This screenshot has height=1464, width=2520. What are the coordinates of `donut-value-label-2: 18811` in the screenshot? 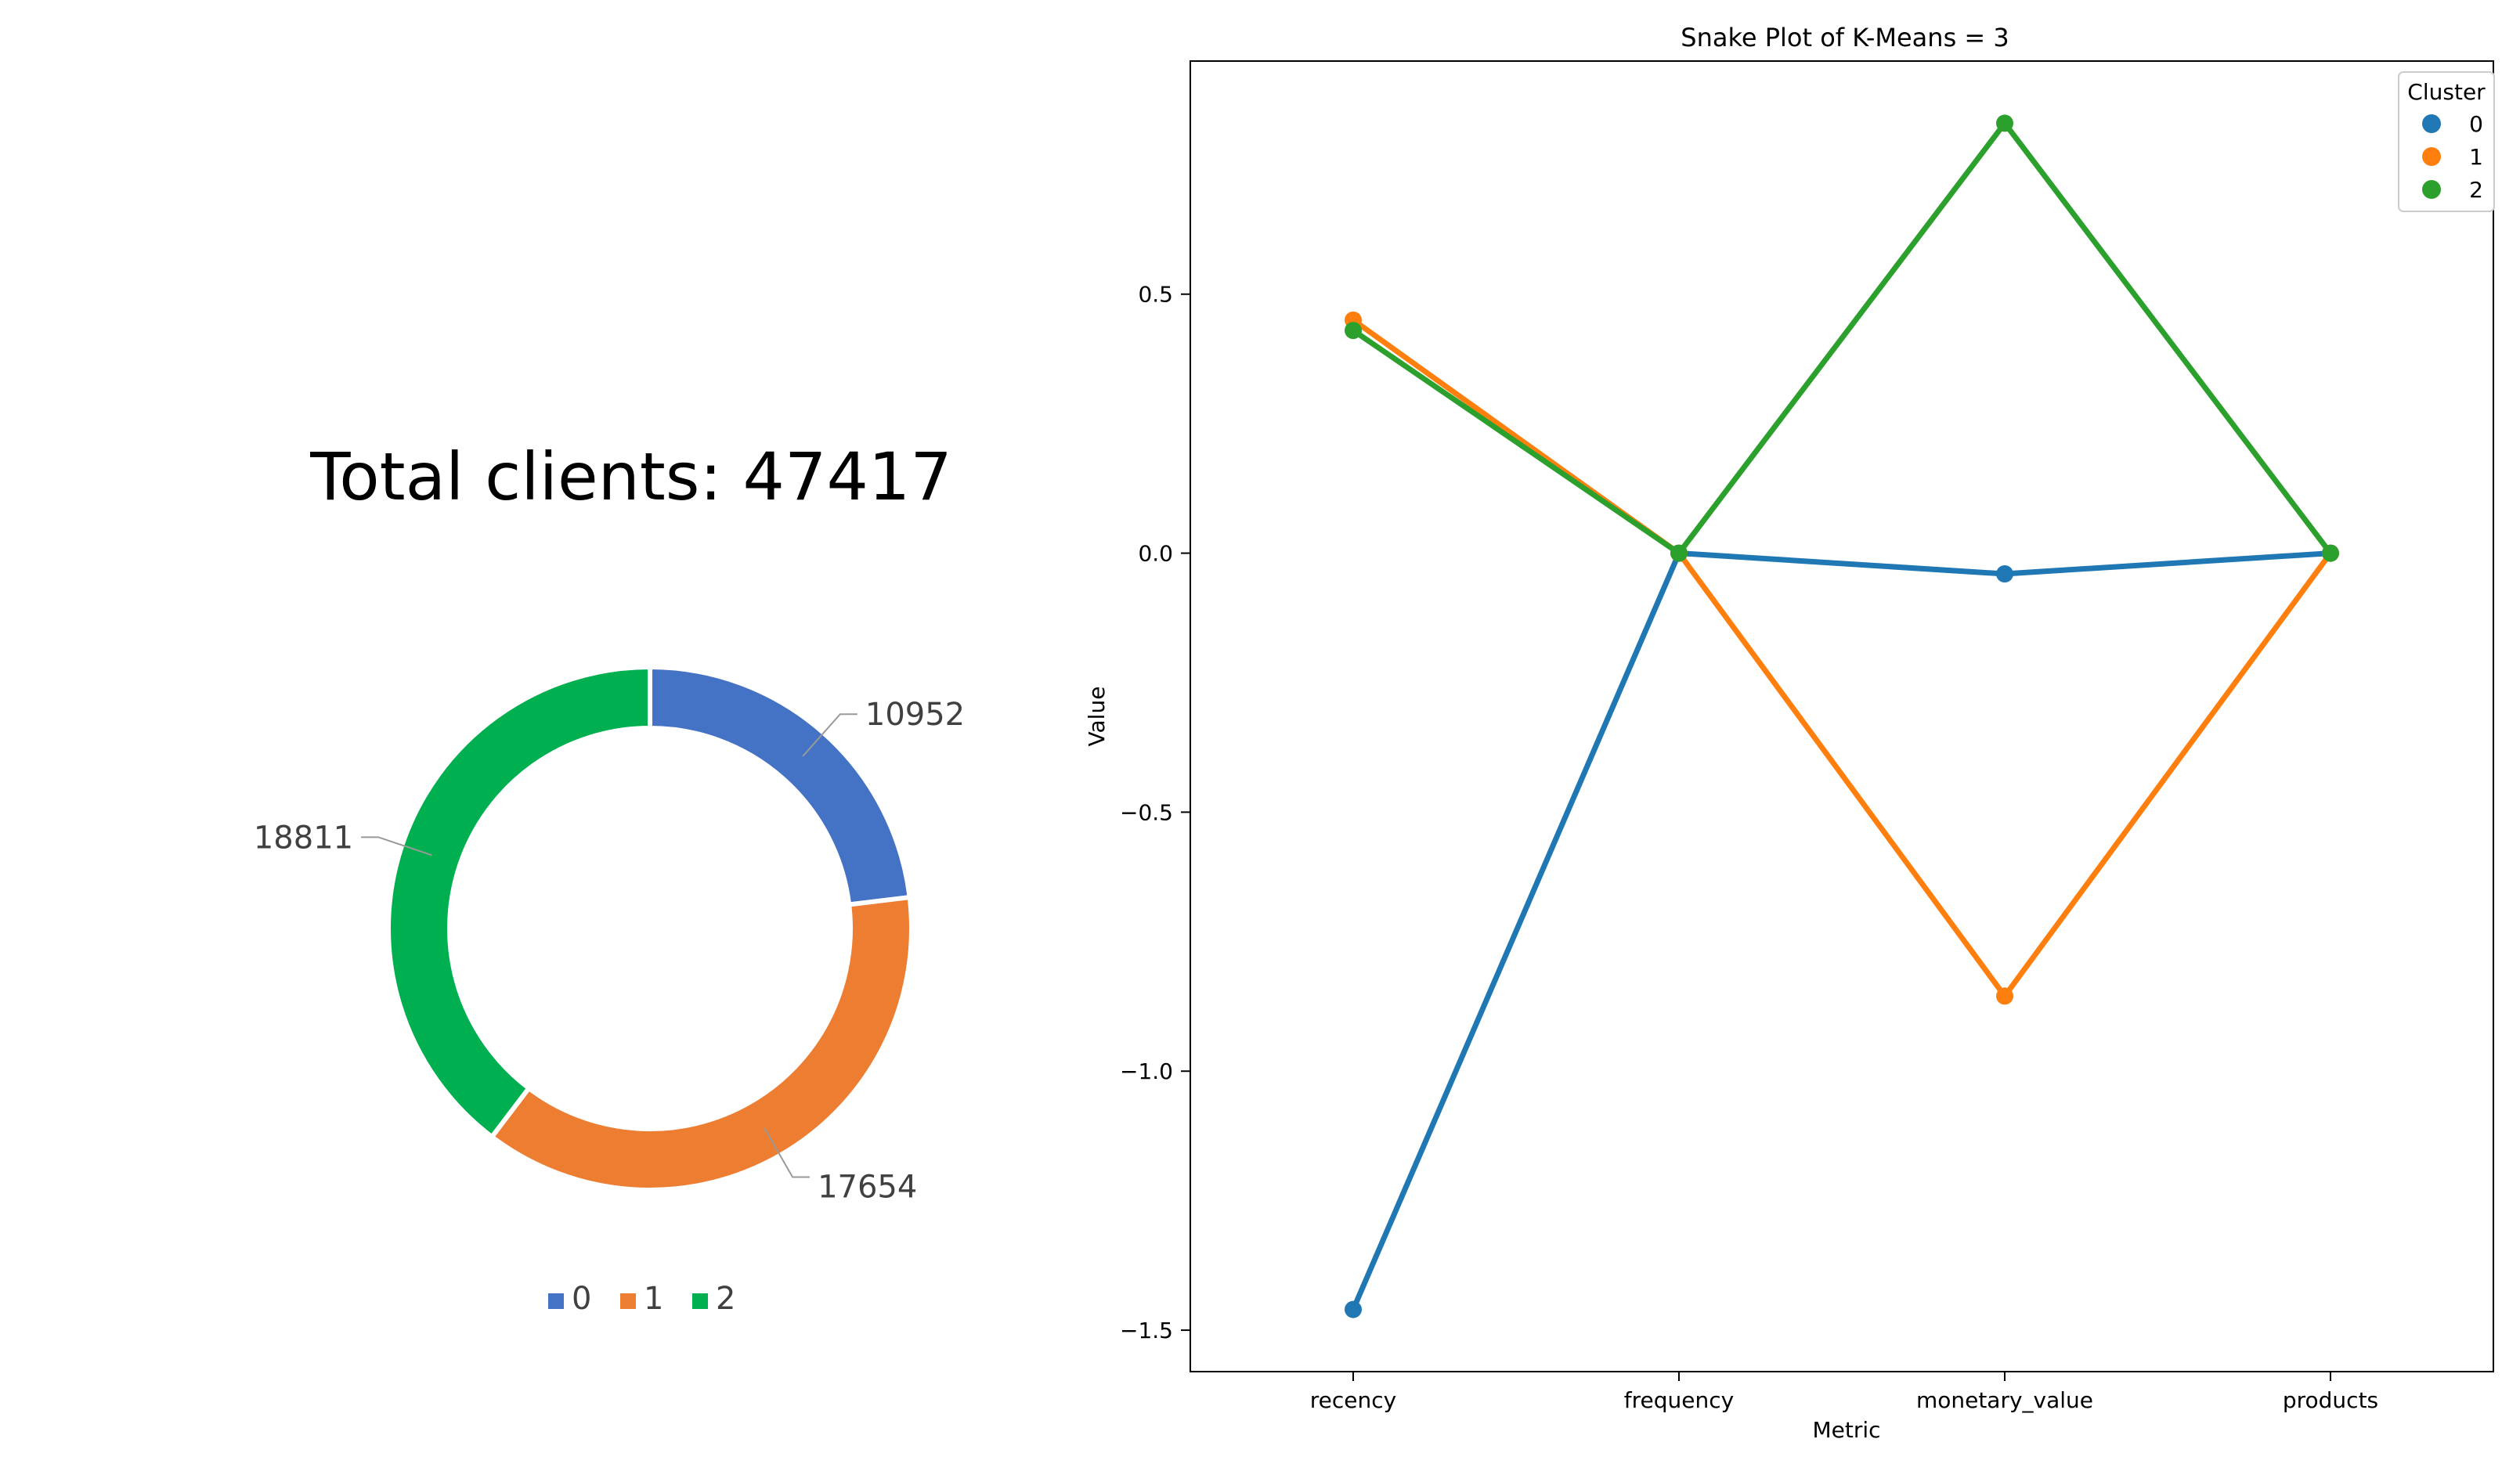 It's located at (303, 838).